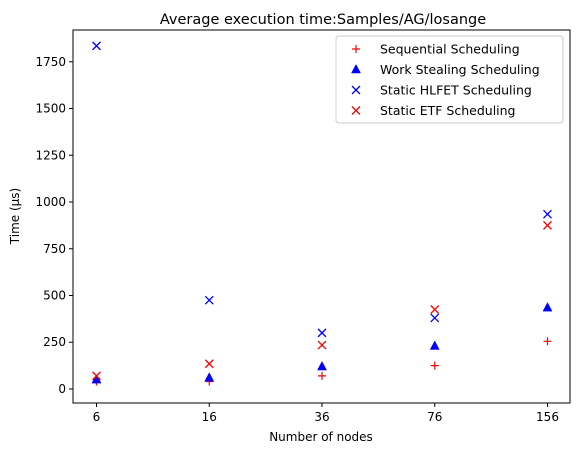 This screenshot has height=455, width=583. I want to click on legend-label: Static HLFET Scheduling, so click(456, 90).